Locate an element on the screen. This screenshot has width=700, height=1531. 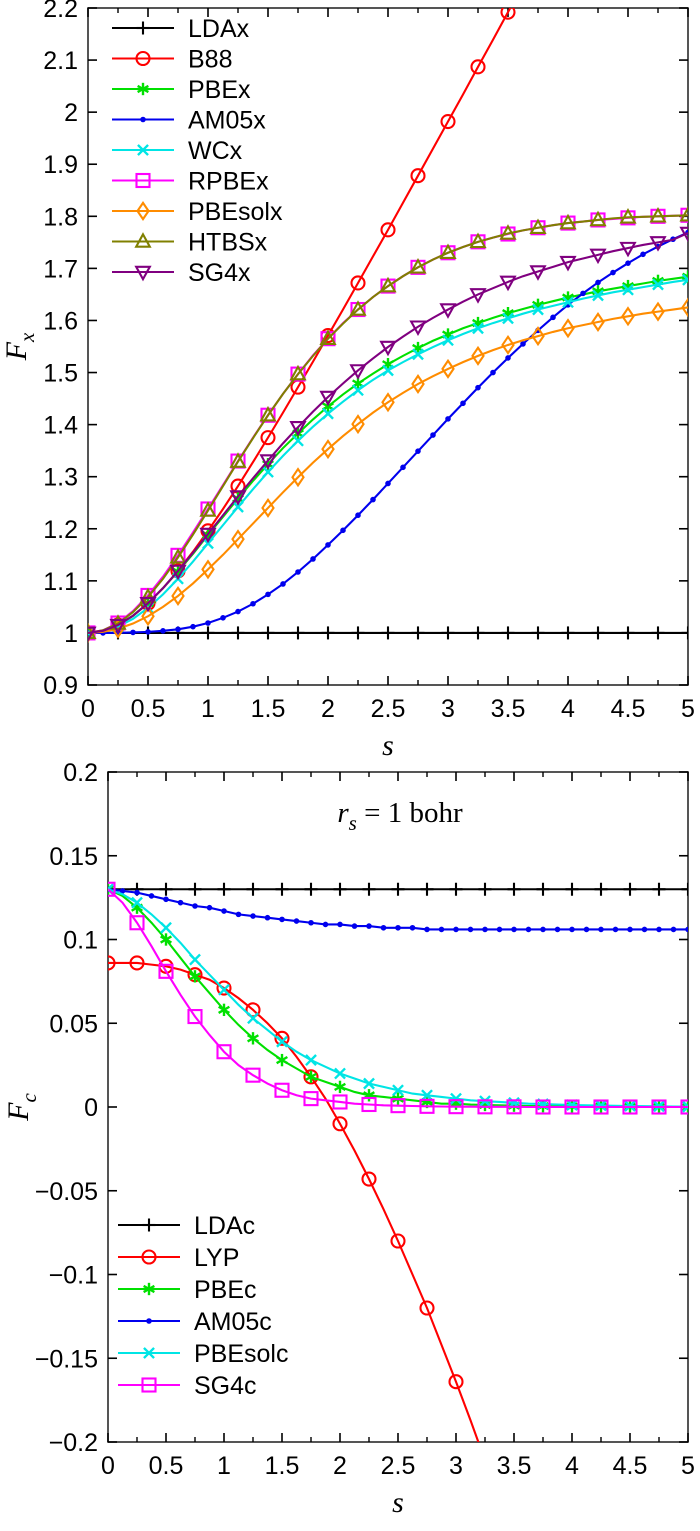
y-tick-label: −0.15 is located at coordinates (66, 1359).